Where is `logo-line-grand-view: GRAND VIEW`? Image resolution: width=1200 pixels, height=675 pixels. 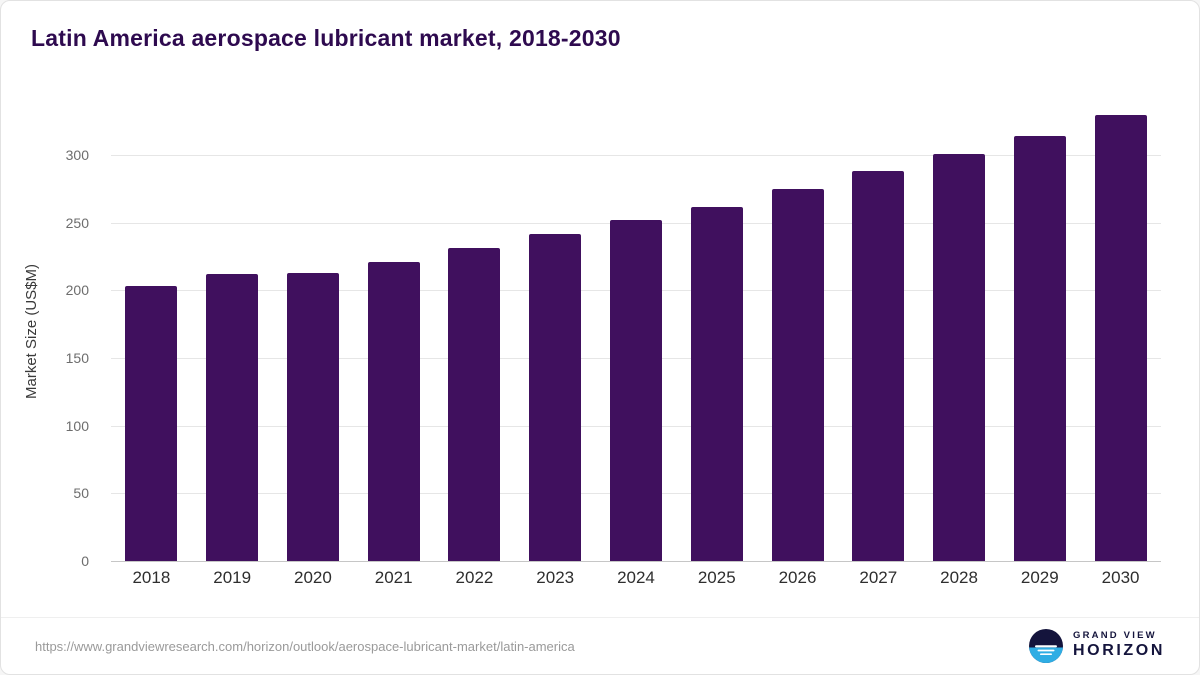 logo-line-grand-view: GRAND VIEW is located at coordinates (1115, 636).